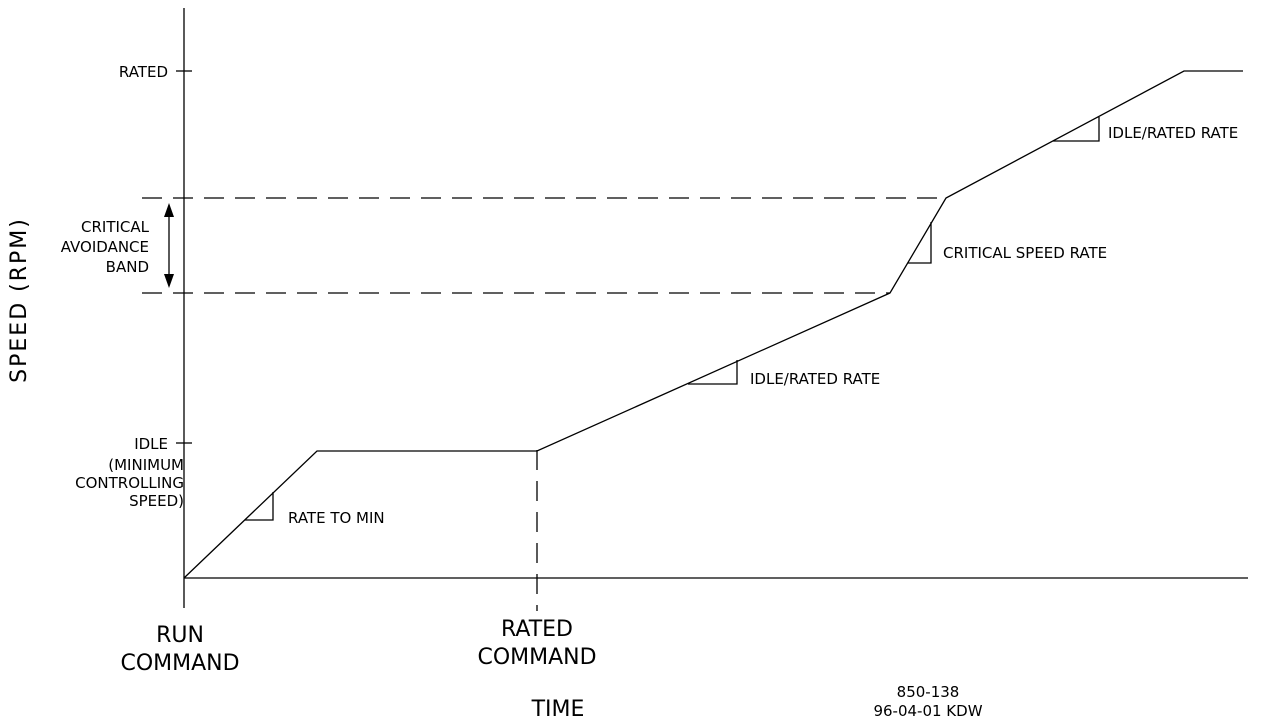 This screenshot has height=721, width=1284. What do you see at coordinates (920, 243) in the screenshot?
I see `critical-speed-rate-slope-triangle` at bounding box center [920, 243].